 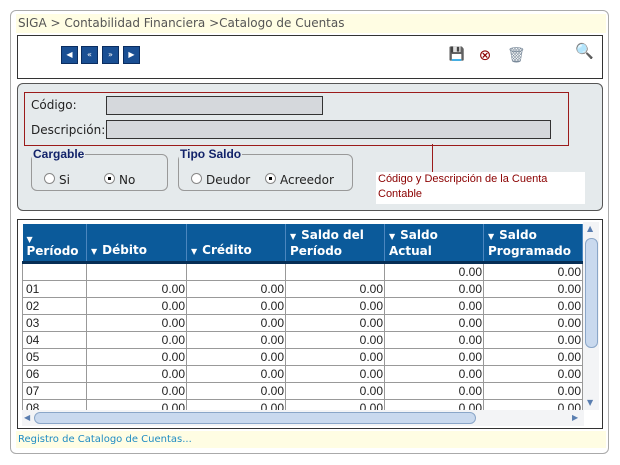 What do you see at coordinates (302, 374) in the screenshot?
I see `table-row: 06 0.00 0.00 0.00 0.00 0.00` at bounding box center [302, 374].